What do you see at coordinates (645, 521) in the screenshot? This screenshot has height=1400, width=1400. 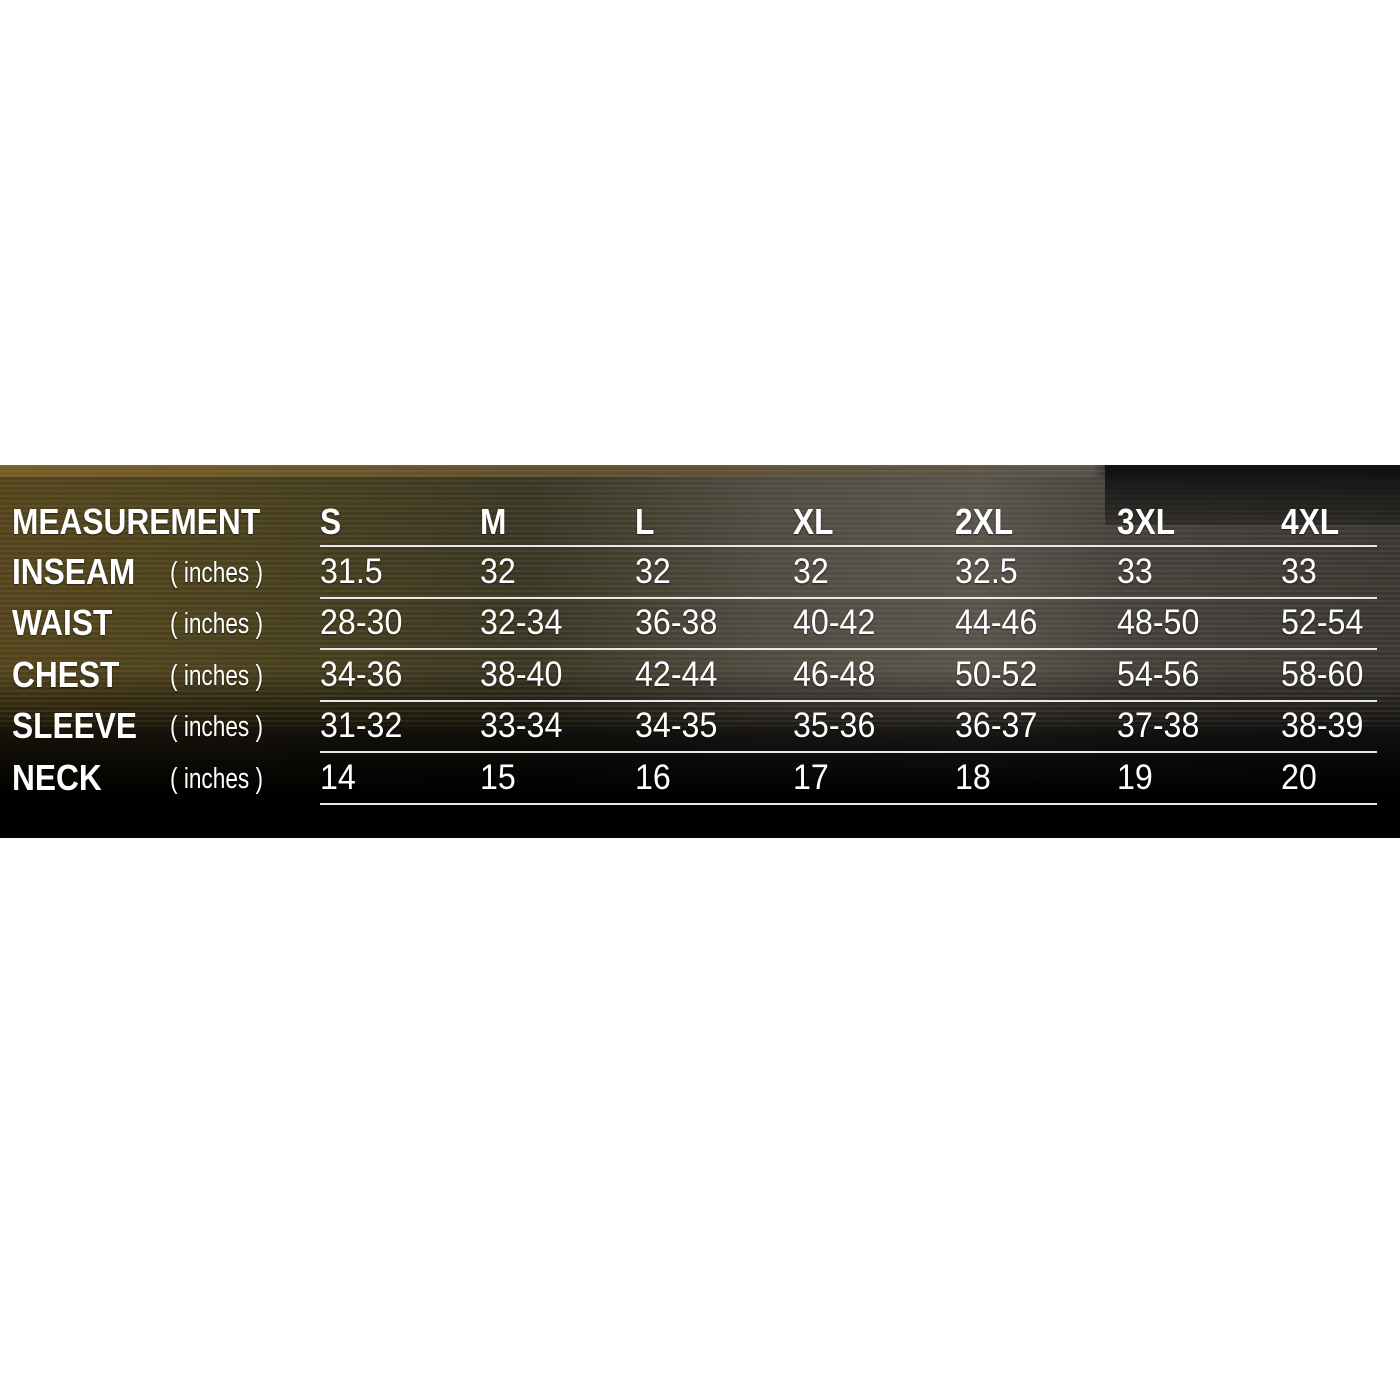 I see `size-header-l: L` at bounding box center [645, 521].